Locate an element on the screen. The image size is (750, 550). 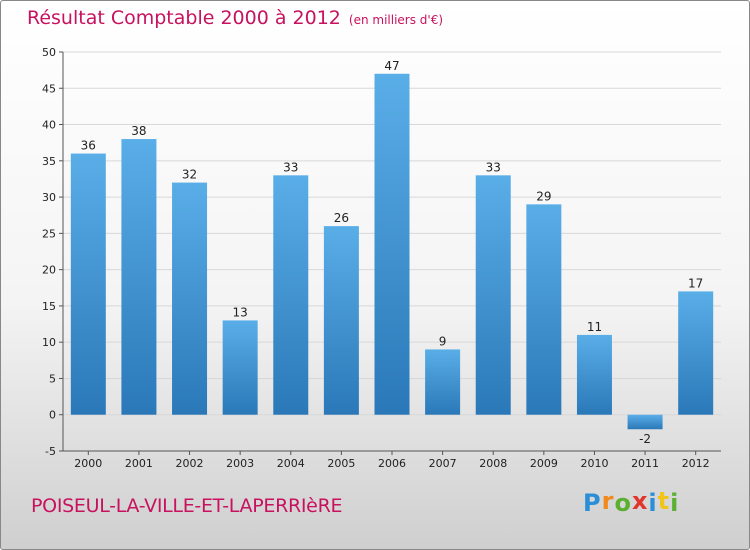
x-tick-label-2003: 2003 is located at coordinates (240, 463).